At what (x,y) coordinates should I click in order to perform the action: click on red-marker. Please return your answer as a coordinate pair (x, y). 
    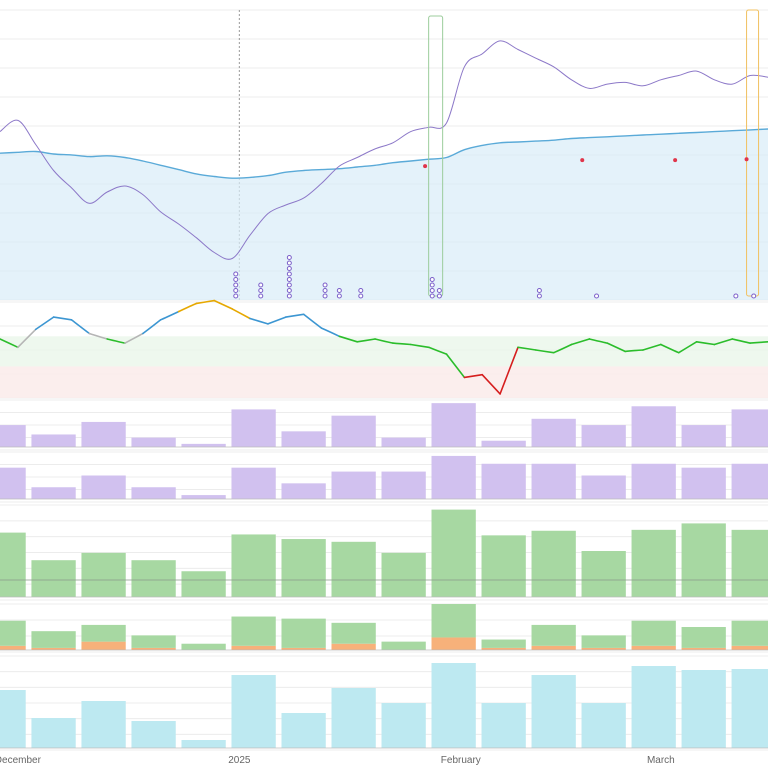
    Looking at the image, I should click on (746, 159).